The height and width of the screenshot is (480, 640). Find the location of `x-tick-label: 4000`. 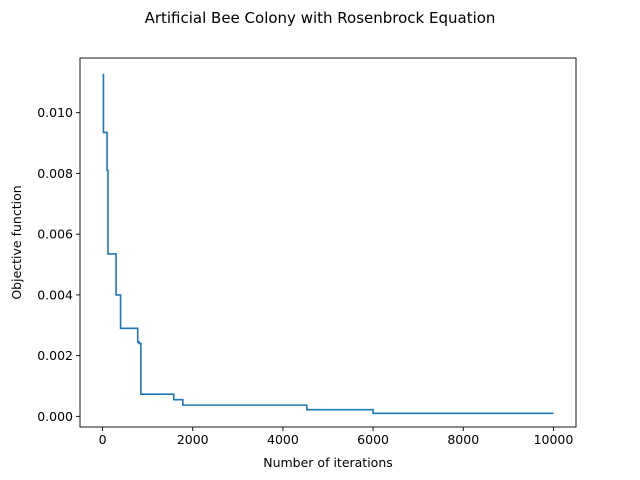

x-tick-label: 4000 is located at coordinates (283, 439).